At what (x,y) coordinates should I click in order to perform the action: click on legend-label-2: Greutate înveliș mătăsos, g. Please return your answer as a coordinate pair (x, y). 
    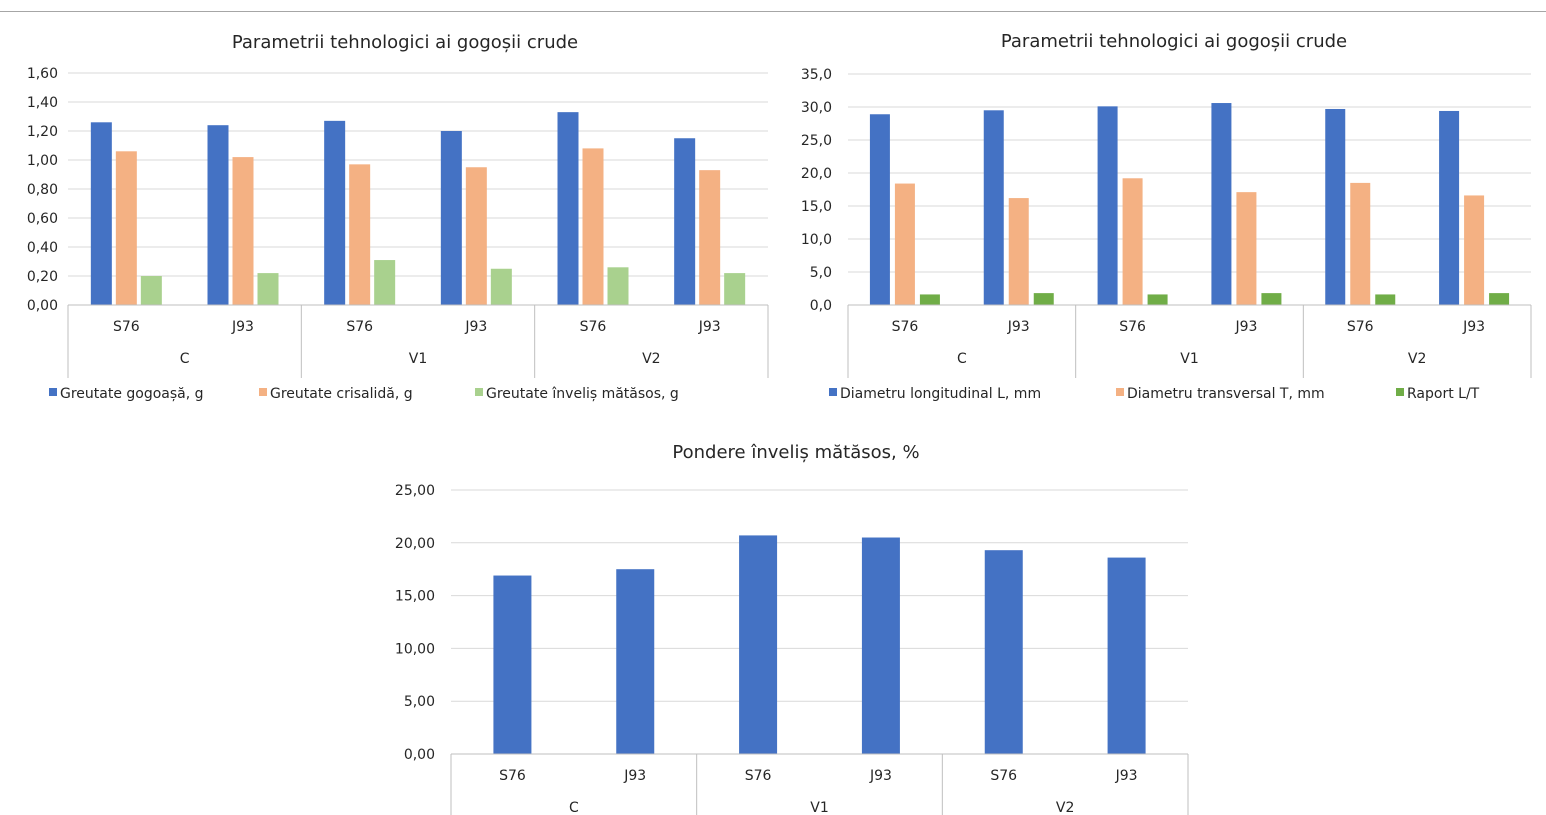
    Looking at the image, I should click on (582, 394).